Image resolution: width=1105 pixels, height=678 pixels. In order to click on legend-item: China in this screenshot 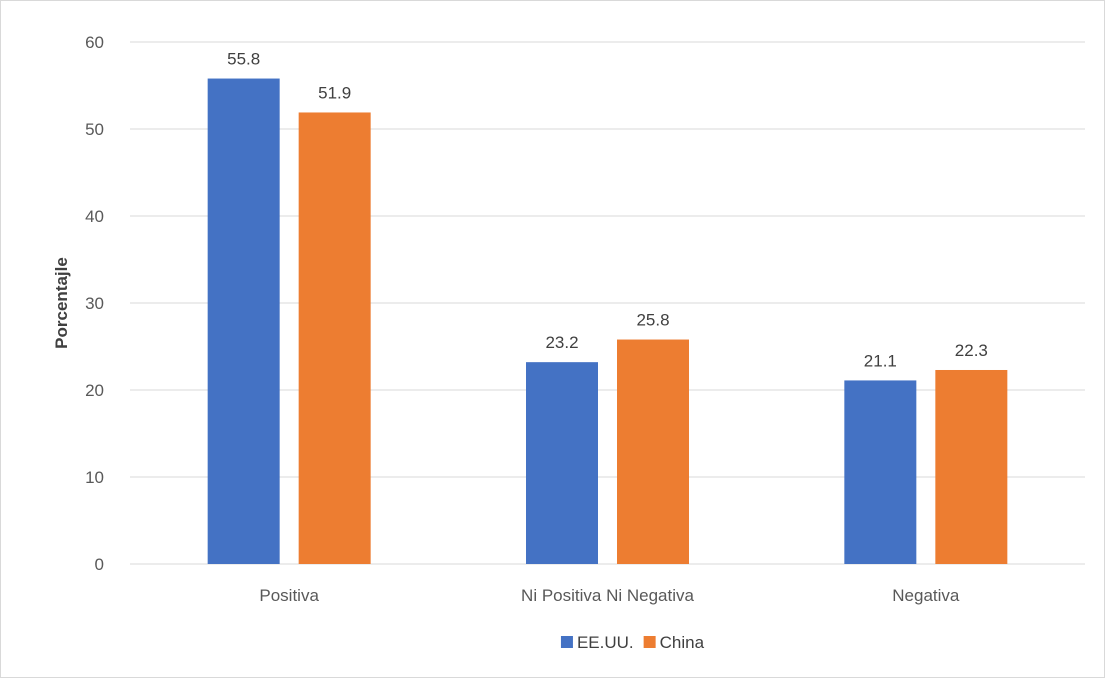, I will do `click(674, 642)`.